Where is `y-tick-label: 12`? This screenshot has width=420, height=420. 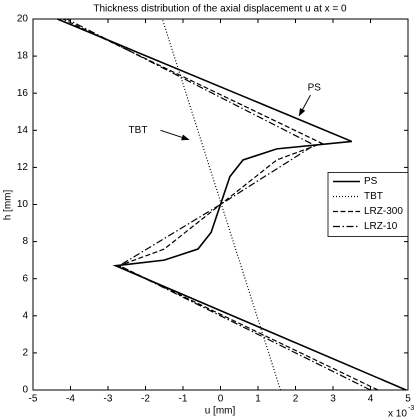 y-tick-label: 12 is located at coordinates (23, 167).